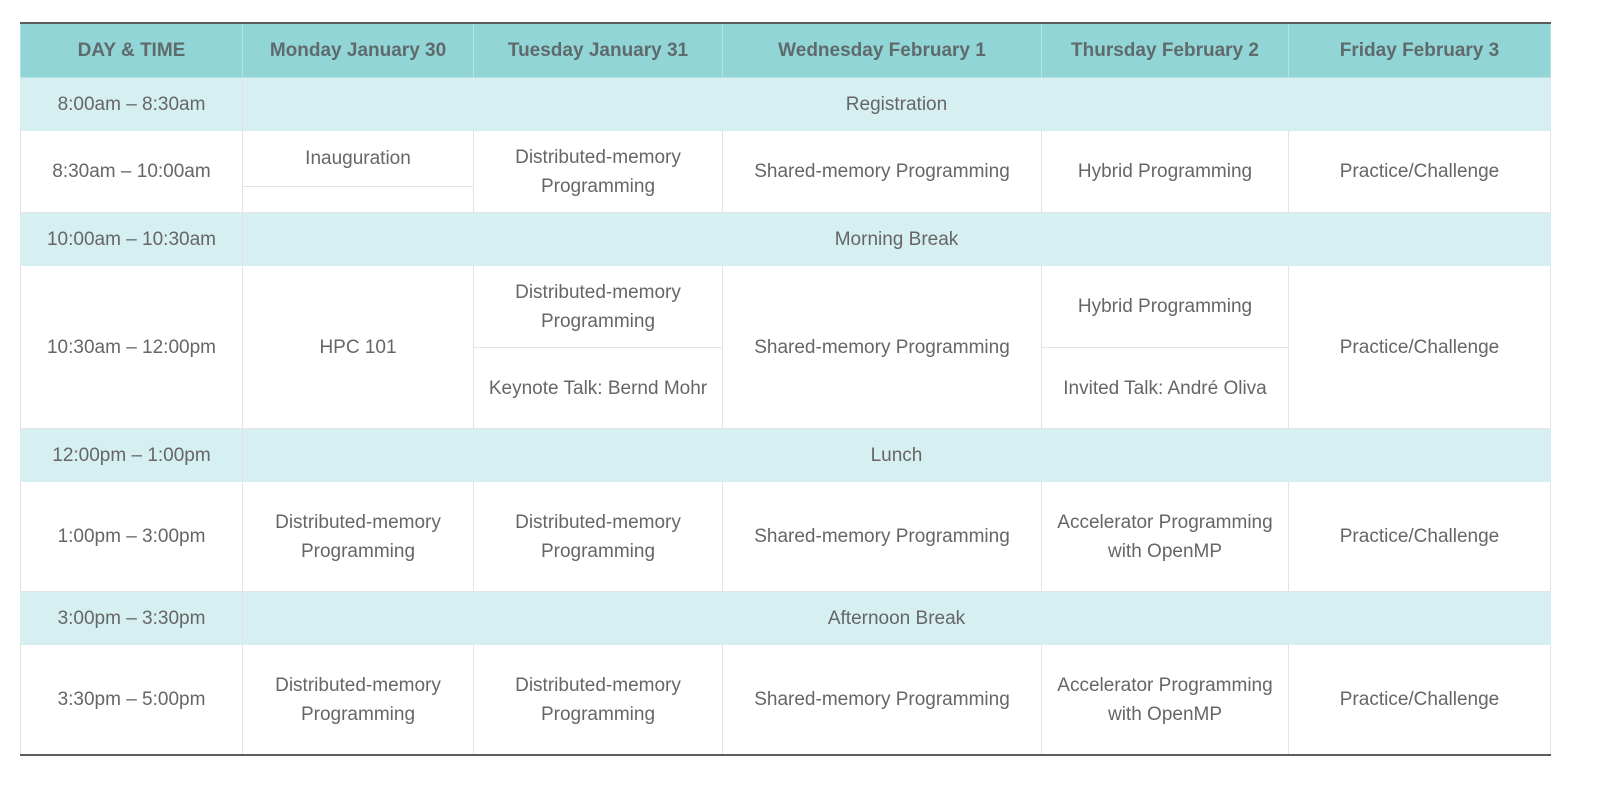  Describe the element at coordinates (598, 50) in the screenshot. I see `header-tuesday: Tuesday January 31` at that location.